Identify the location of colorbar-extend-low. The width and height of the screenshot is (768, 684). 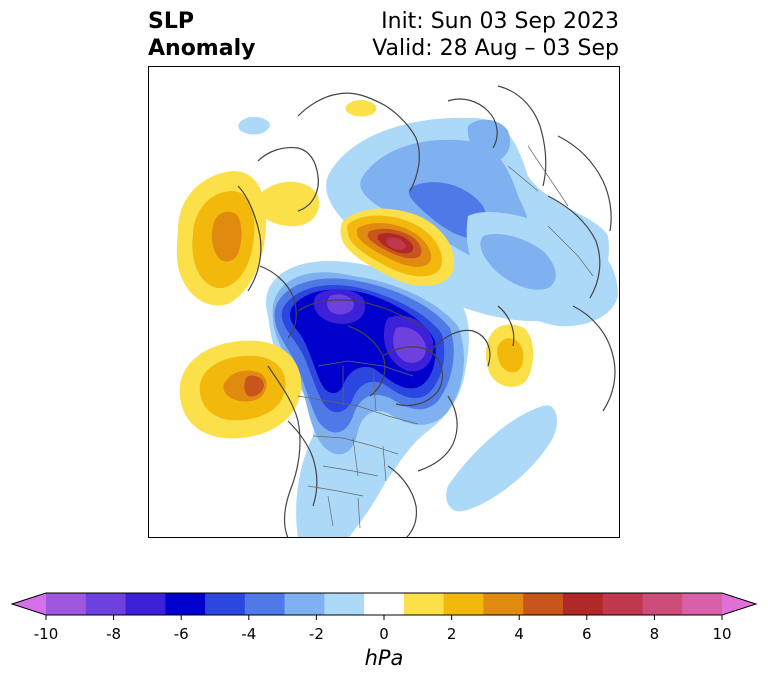
(29, 604).